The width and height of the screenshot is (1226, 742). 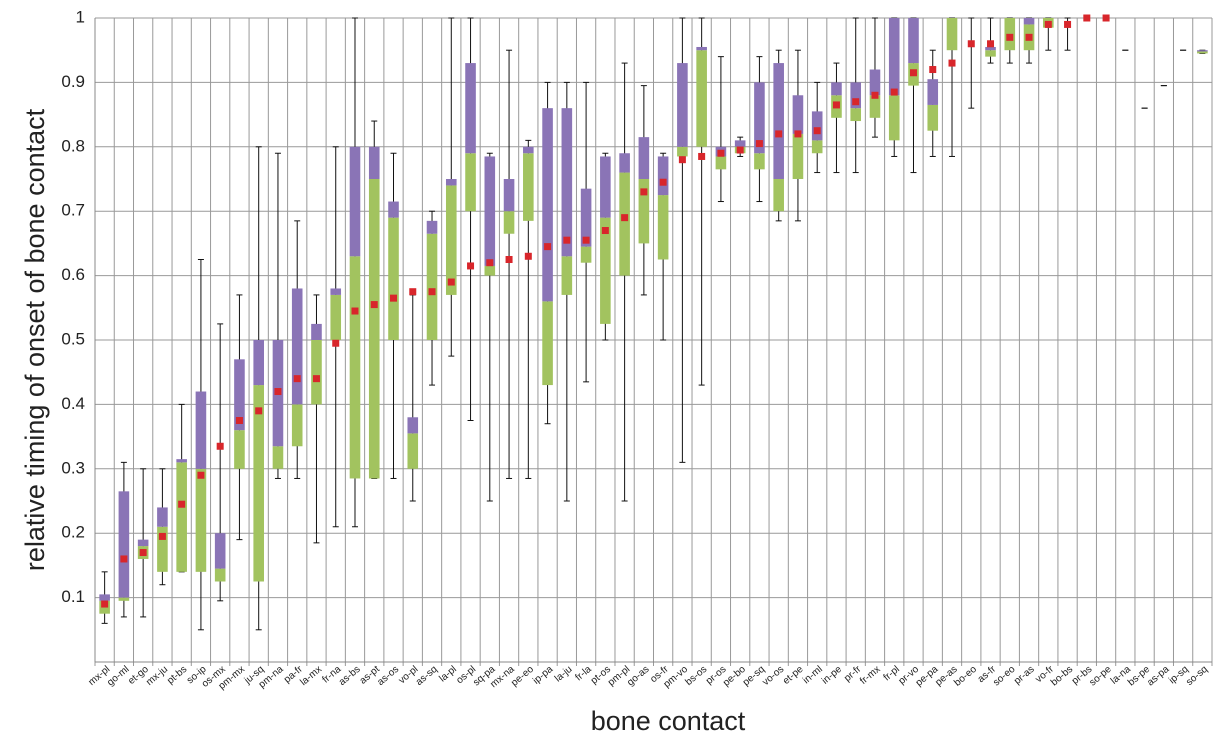 I want to click on y-tick-label: 0.3, so click(x=73, y=467).